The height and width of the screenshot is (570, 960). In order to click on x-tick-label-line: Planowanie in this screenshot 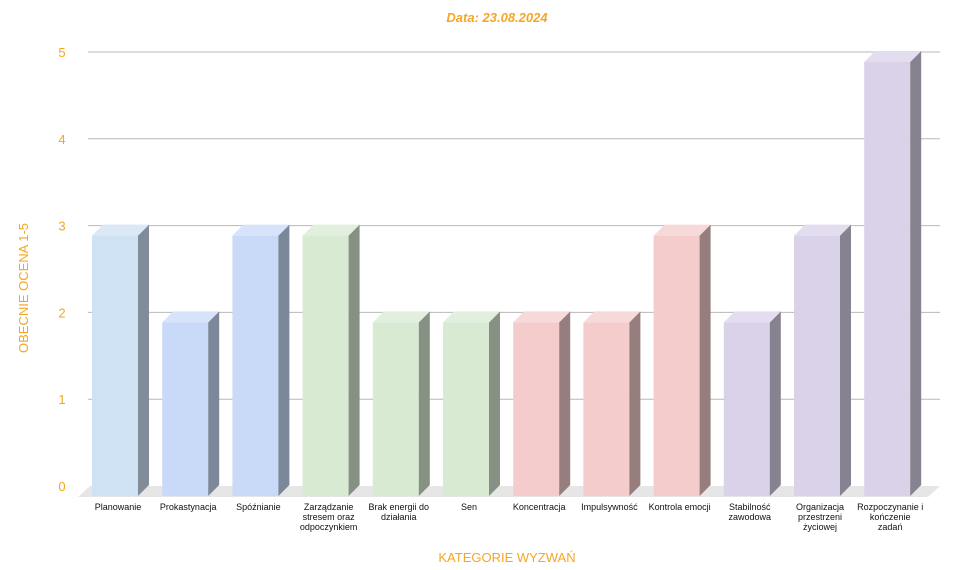, I will do `click(118, 507)`.